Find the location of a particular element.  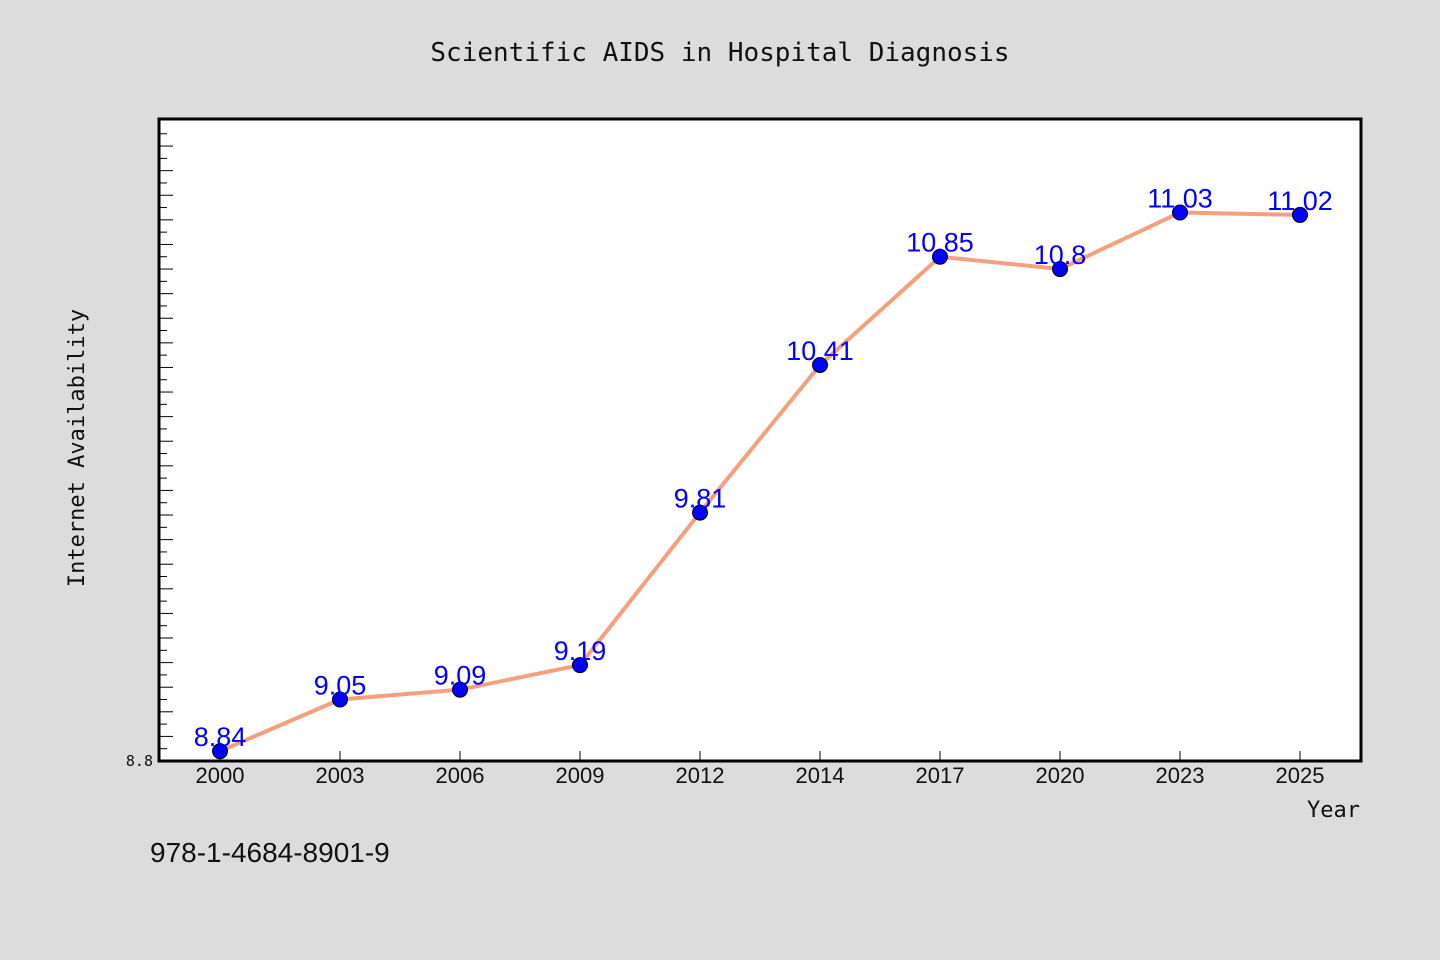

data-label: 11.02 is located at coordinates (1300, 201).